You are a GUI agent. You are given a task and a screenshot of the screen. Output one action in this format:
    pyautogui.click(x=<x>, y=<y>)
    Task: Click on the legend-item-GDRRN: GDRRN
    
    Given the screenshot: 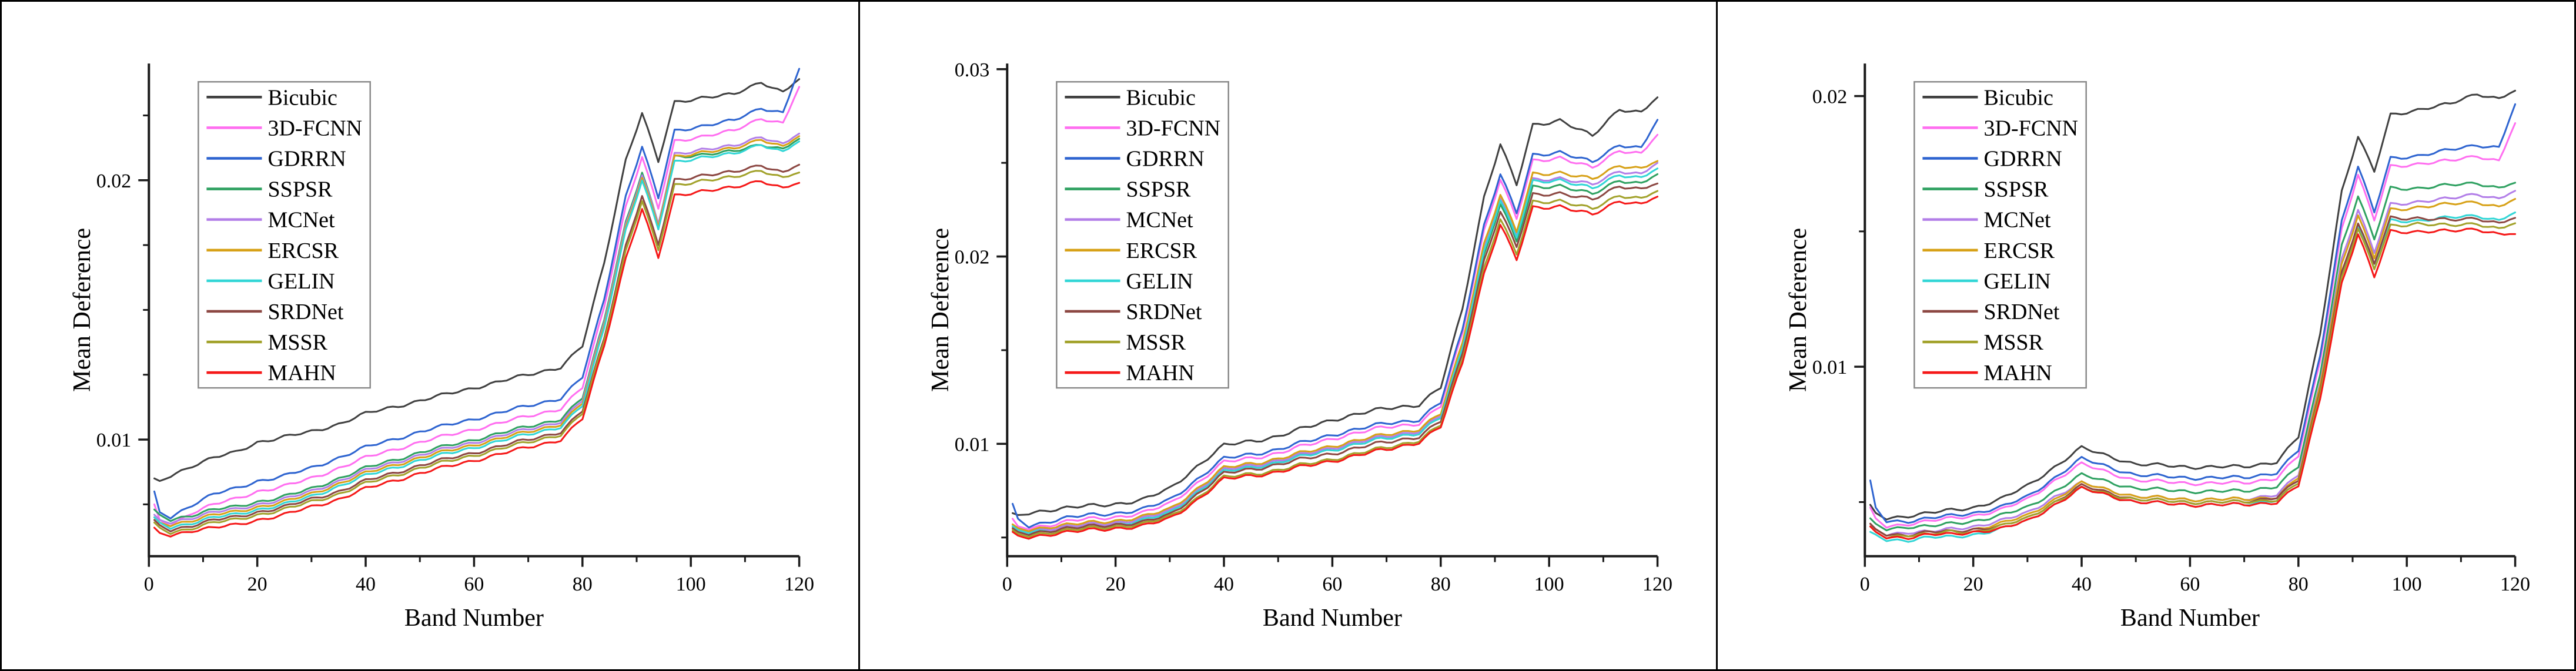 What is the action you would take?
    pyautogui.click(x=276, y=158)
    